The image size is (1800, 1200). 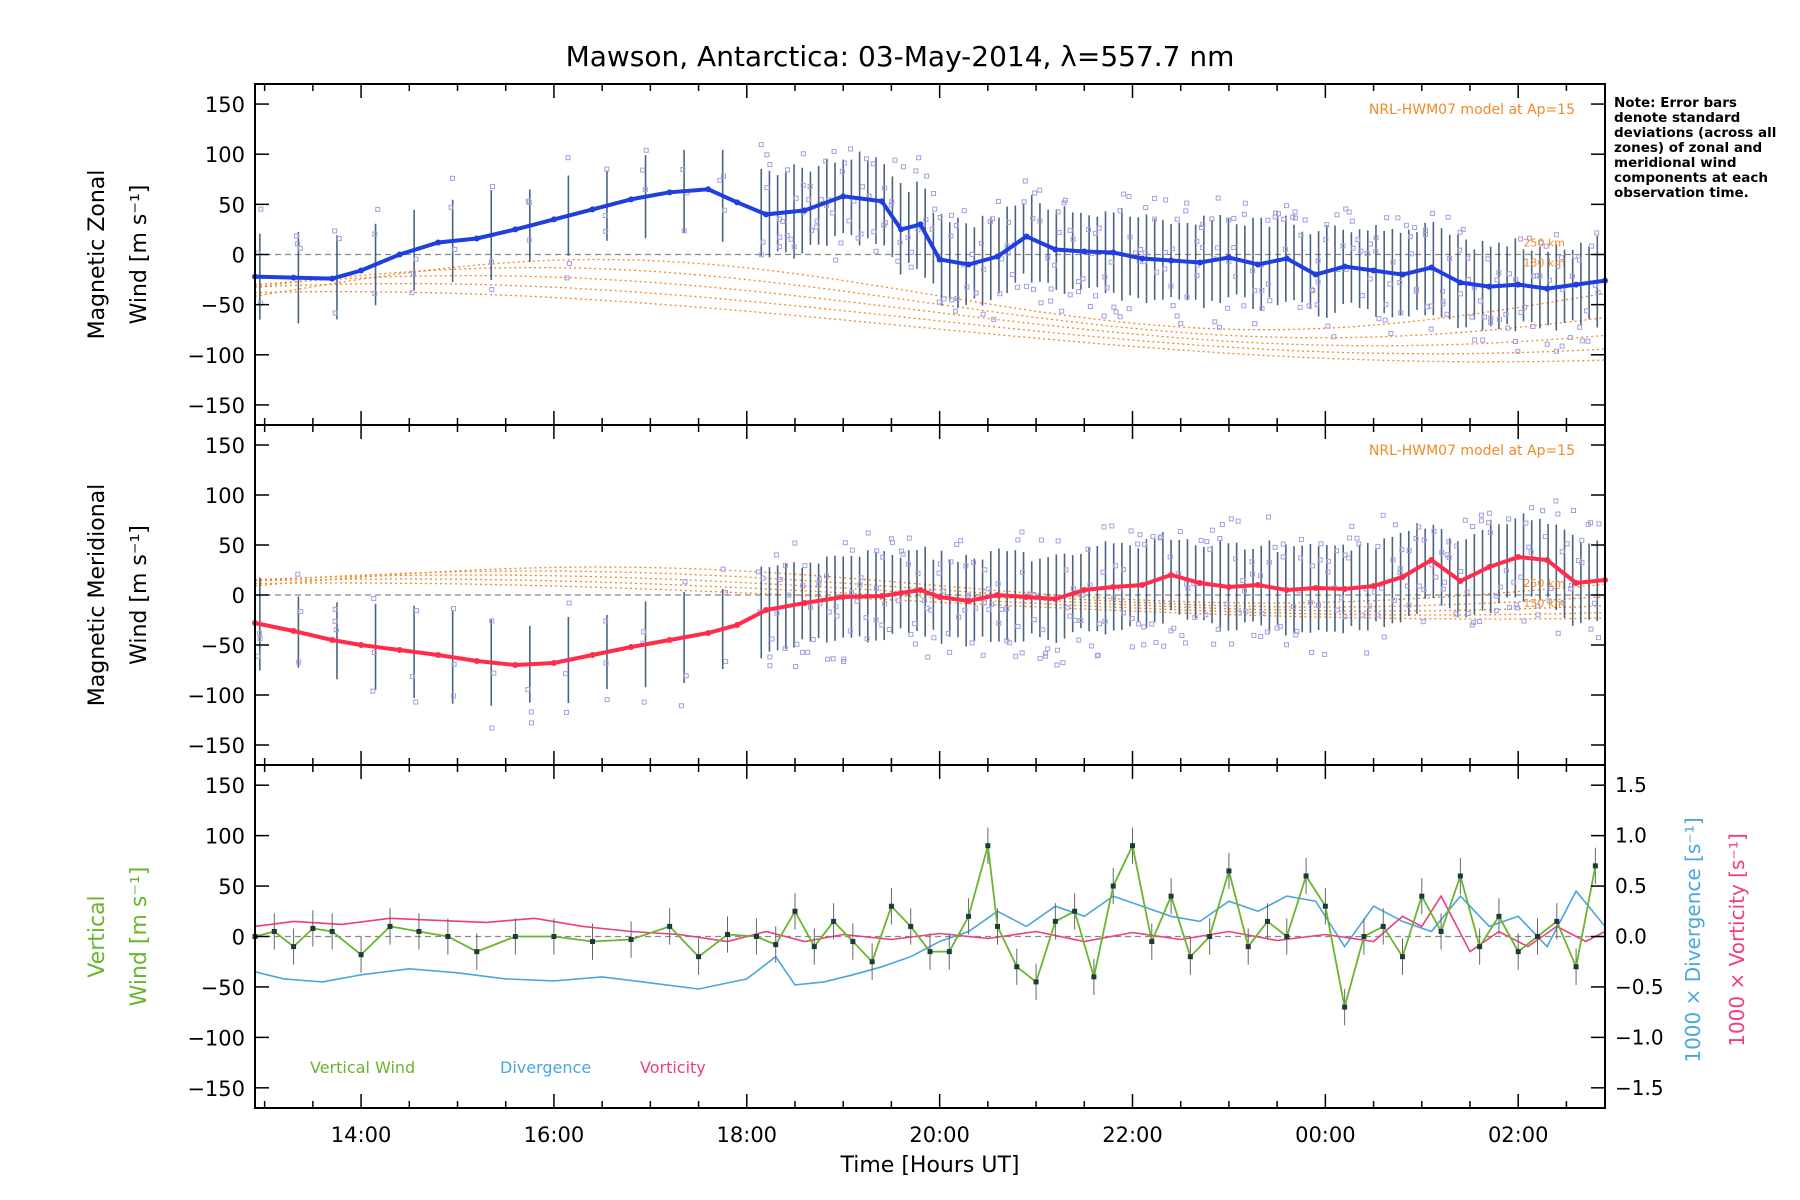 What do you see at coordinates (231, 205) in the screenshot?
I see `y-tick-label: 50` at bounding box center [231, 205].